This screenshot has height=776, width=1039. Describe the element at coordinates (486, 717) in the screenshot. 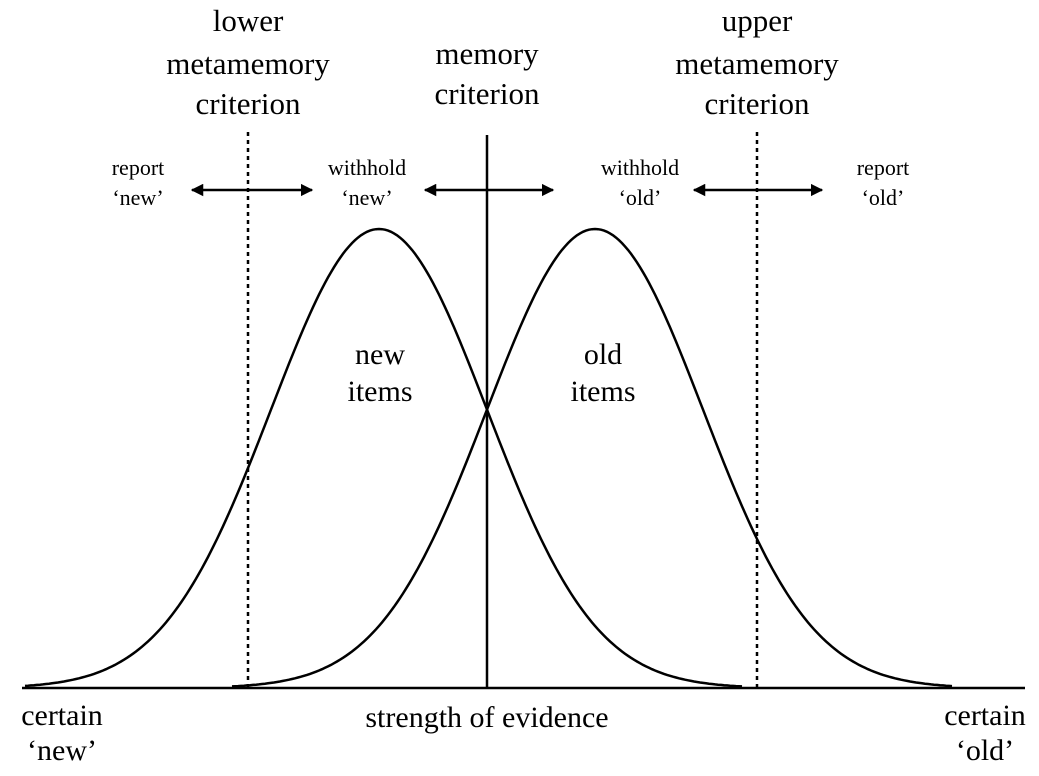

I see `axis-label: strength of evidence` at that location.